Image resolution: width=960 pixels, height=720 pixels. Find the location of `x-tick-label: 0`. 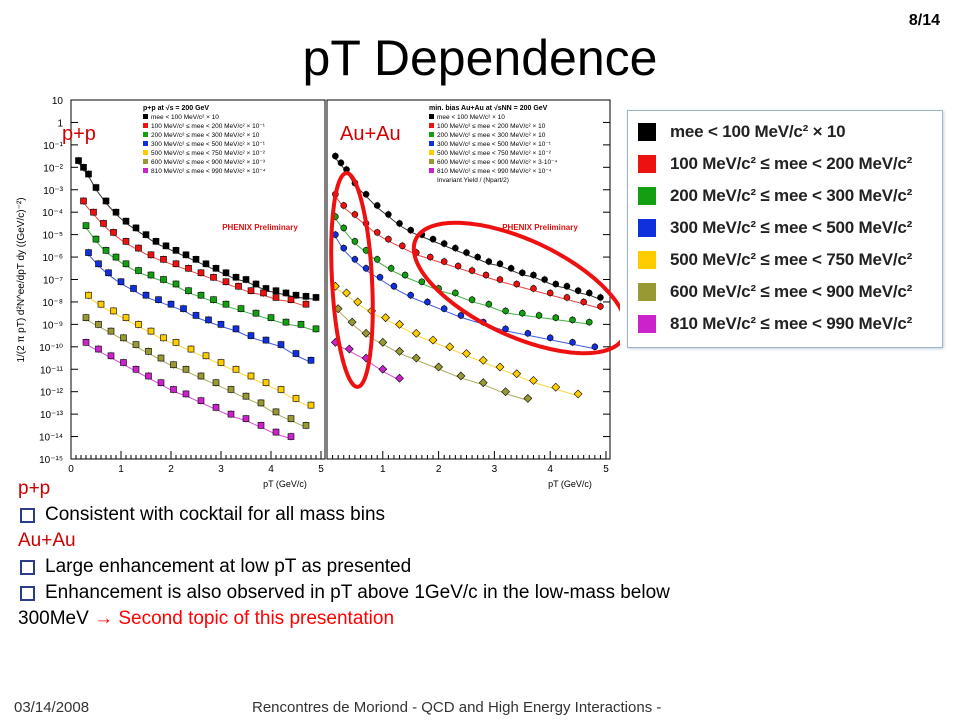

x-tick-label: 0 is located at coordinates (71, 469).